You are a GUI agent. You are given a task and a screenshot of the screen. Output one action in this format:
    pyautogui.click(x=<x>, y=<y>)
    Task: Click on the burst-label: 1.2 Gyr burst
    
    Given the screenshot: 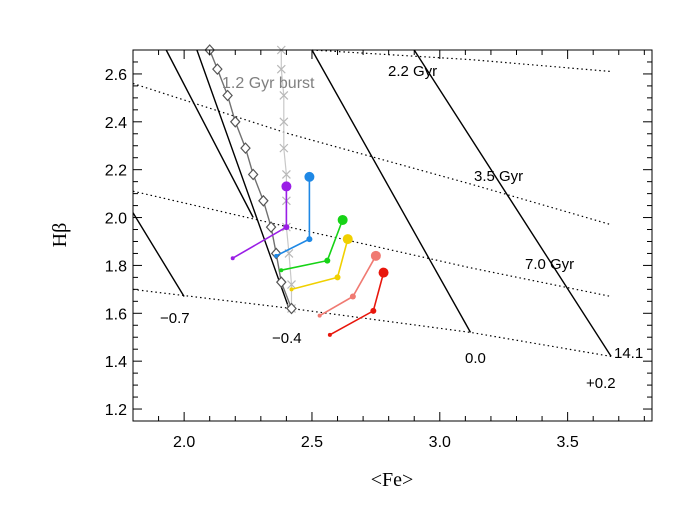 What is the action you would take?
    pyautogui.click(x=268, y=83)
    